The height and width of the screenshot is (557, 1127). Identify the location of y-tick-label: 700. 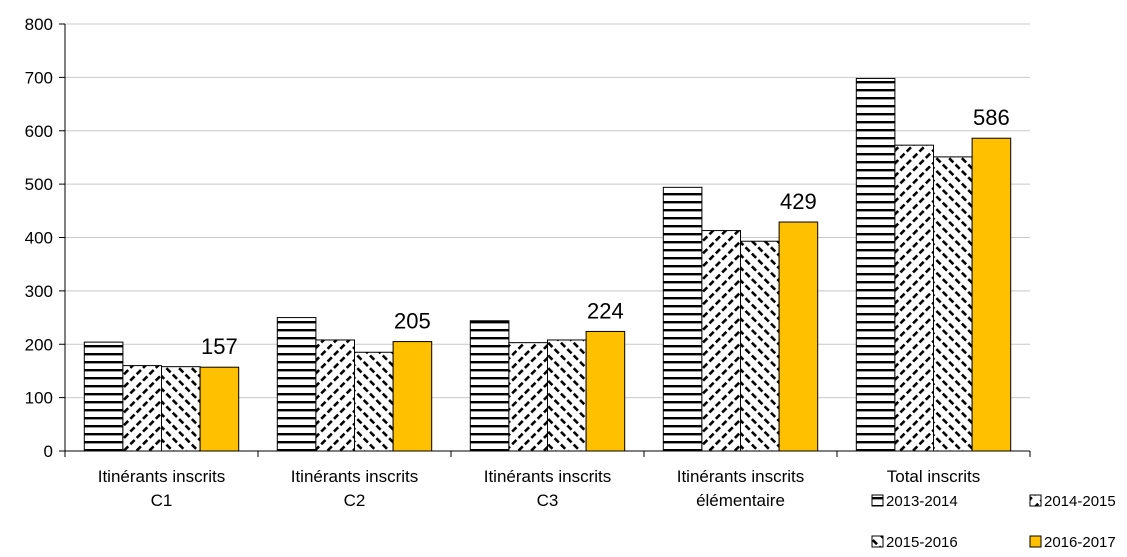
(39, 77).